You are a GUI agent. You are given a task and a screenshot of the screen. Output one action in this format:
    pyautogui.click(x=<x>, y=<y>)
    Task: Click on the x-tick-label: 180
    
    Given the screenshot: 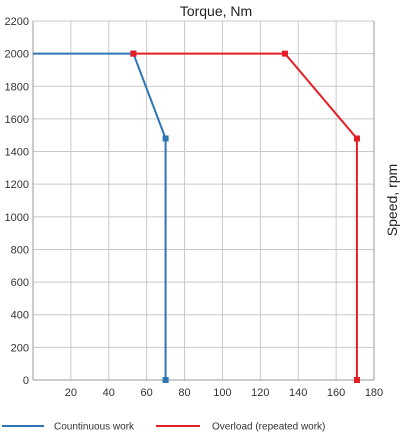 What is the action you would take?
    pyautogui.click(x=374, y=393)
    